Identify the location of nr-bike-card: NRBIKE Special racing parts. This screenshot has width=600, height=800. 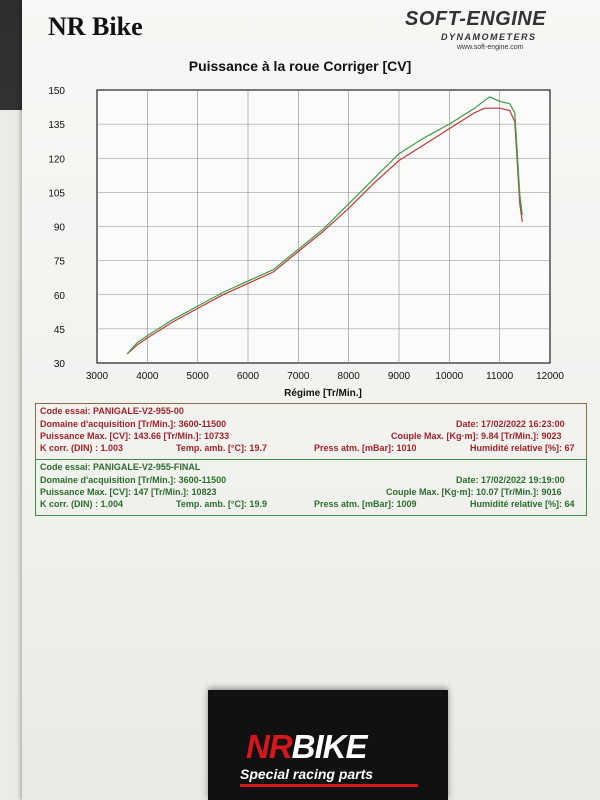
(328, 745).